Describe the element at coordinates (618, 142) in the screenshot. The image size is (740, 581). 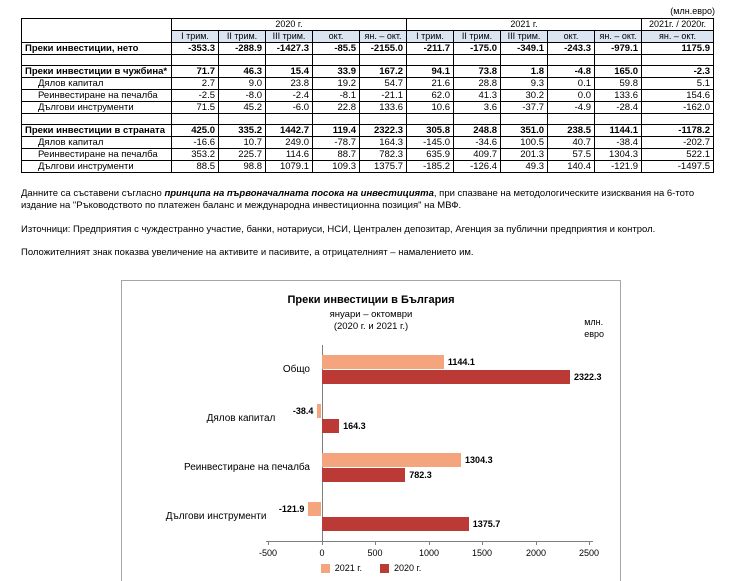
I see `cell: -38.4` at that location.